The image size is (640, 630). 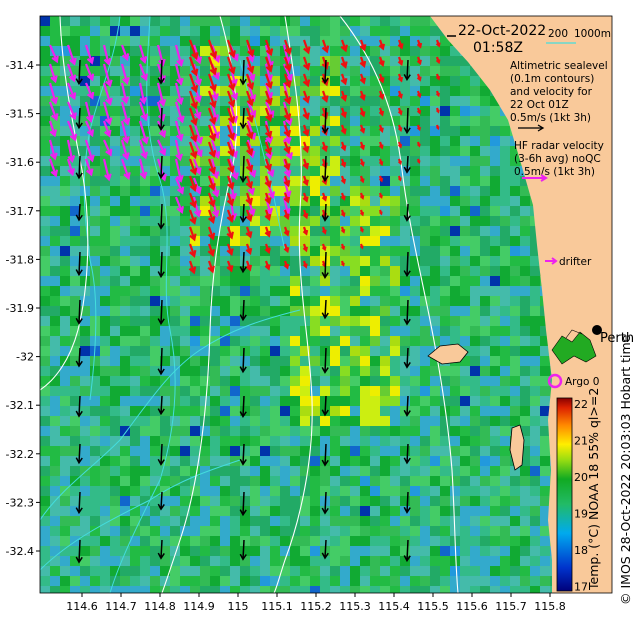 What do you see at coordinates (550, 606) in the screenshot?
I see `x-tick-label: 115.8` at bounding box center [550, 606].